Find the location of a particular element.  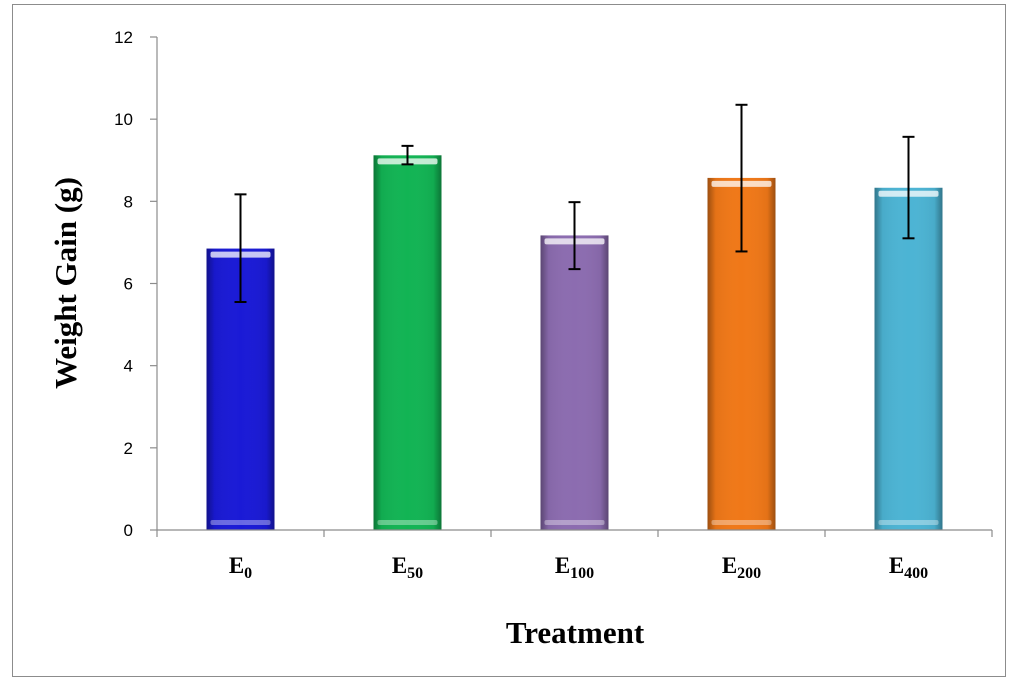

x-axis-title: Treatment is located at coordinates (575, 632).